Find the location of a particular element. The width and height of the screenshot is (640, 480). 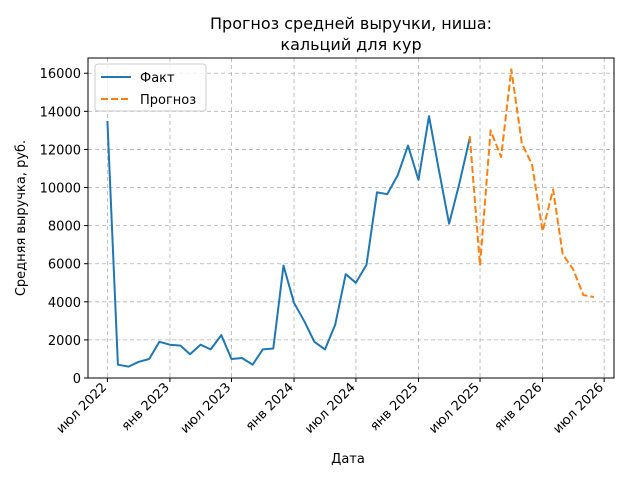

y-tick-label: 8000 is located at coordinates (64, 227).